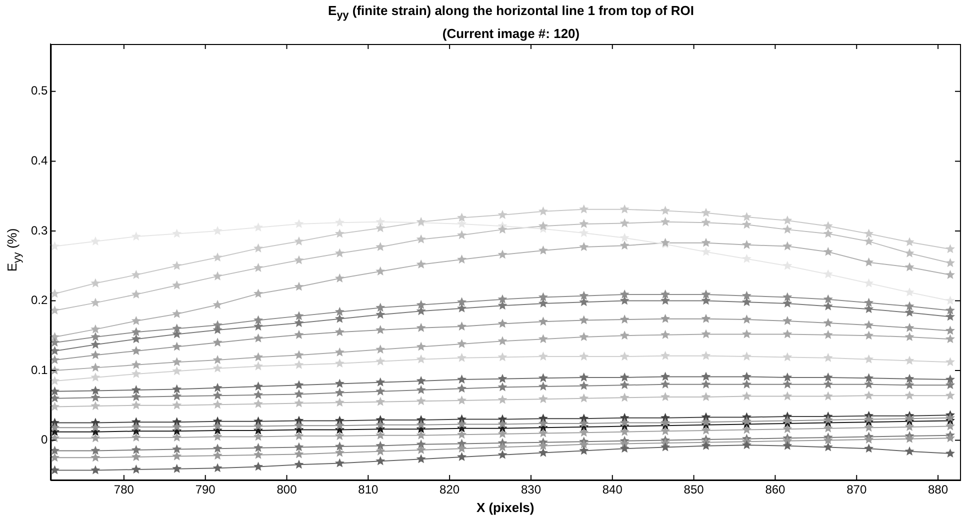  I want to click on y-tick-label: 0.4, so click(39, 161).